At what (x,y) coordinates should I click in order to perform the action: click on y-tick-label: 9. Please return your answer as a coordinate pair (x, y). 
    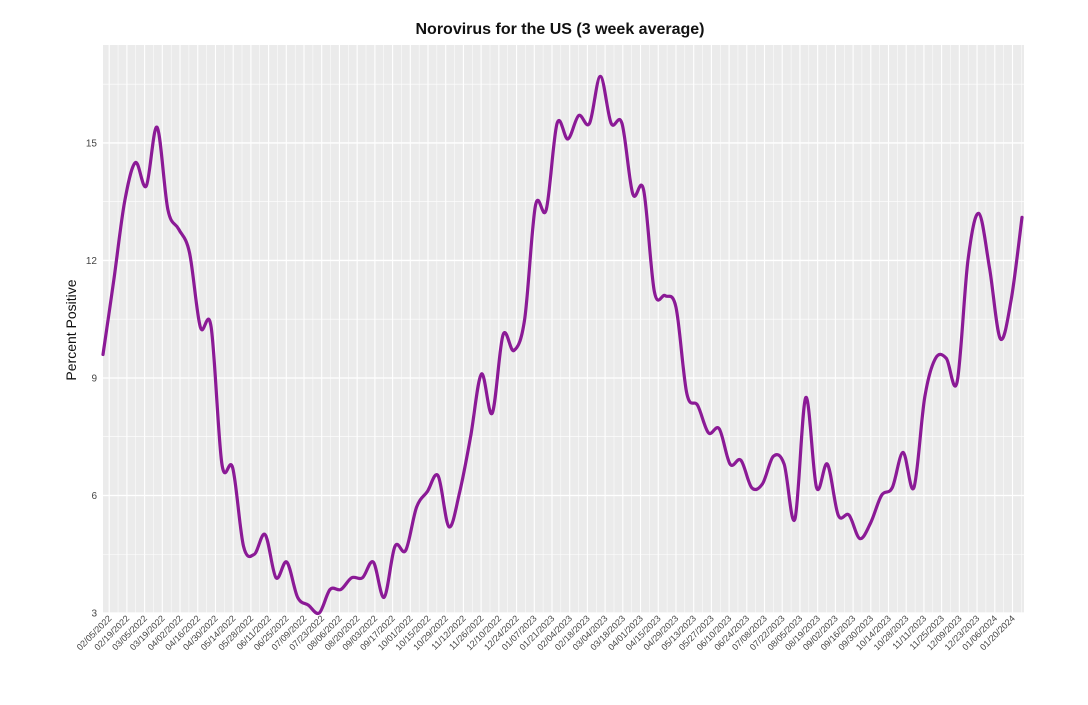
    Looking at the image, I should click on (94, 378).